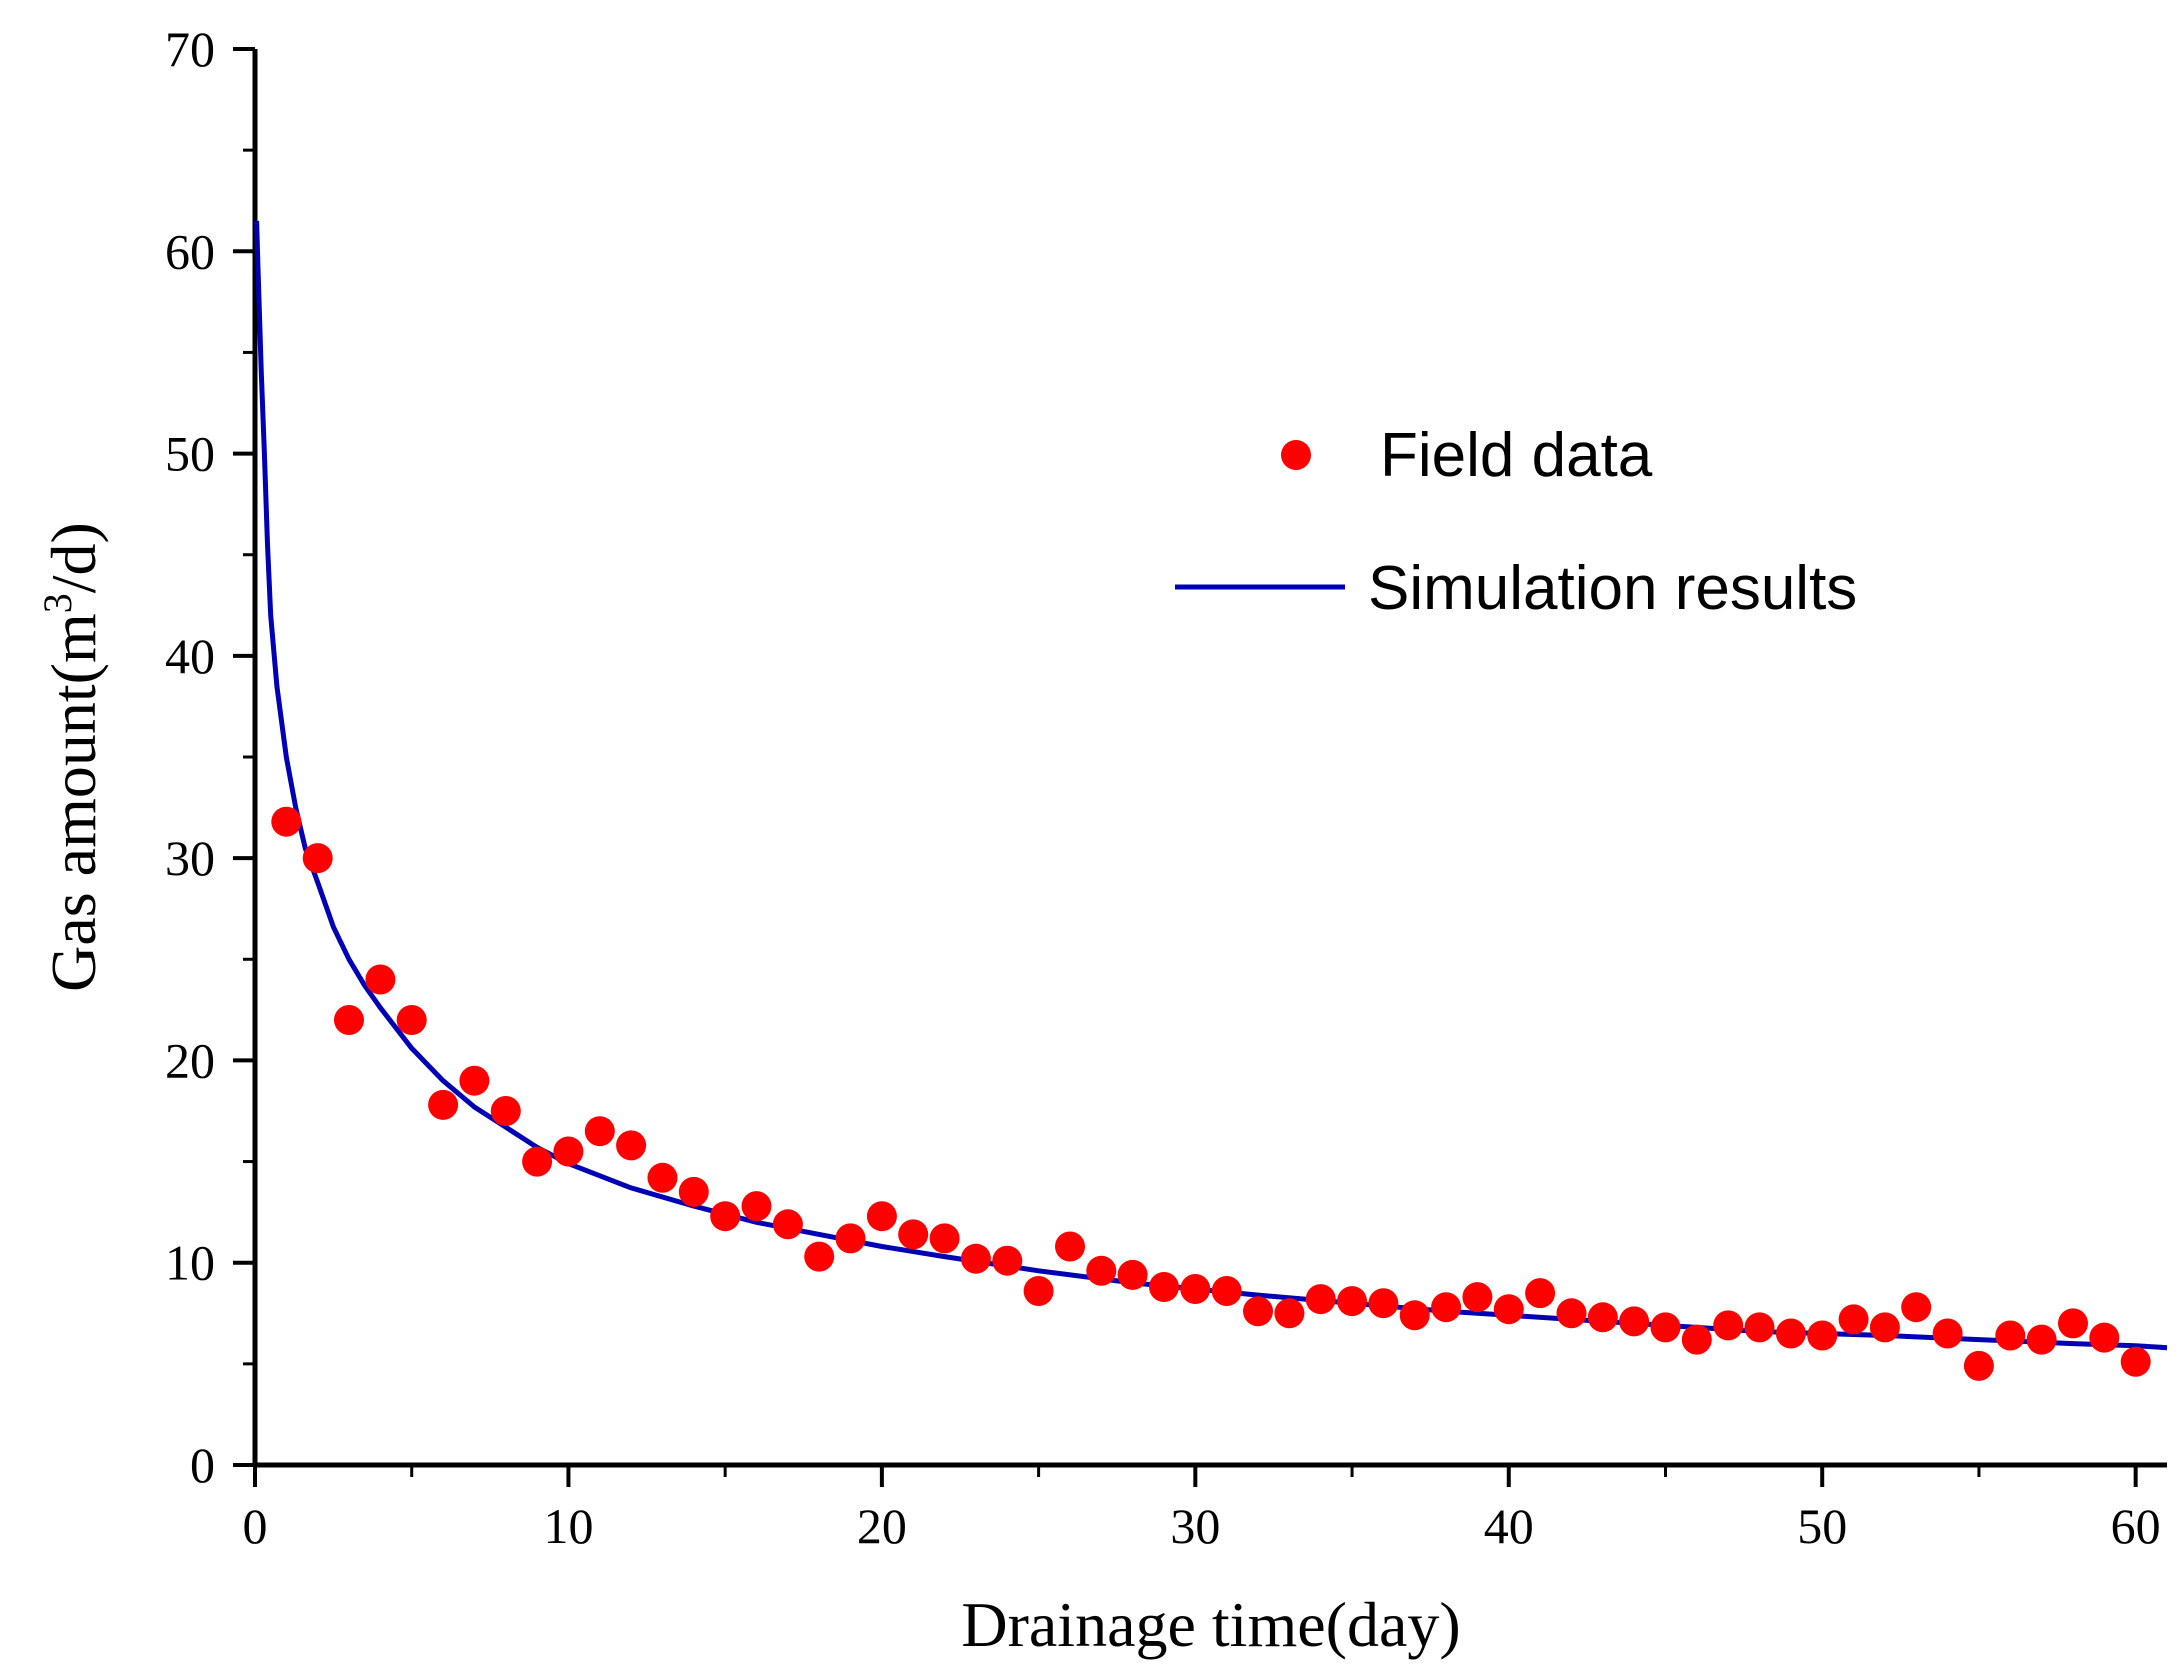 This screenshot has width=2184, height=1671. What do you see at coordinates (57, 603) in the screenshot?
I see `y-axis-title-superscript: 3` at bounding box center [57, 603].